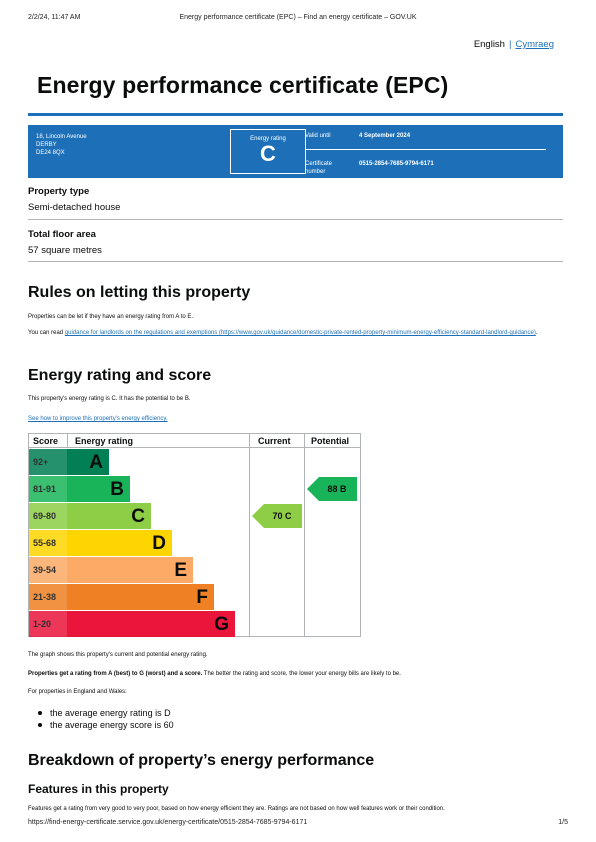 Image resolution: width=596 pixels, height=842 pixels. What do you see at coordinates (109, 516) in the screenshot?
I see `band-bar-c: C` at bounding box center [109, 516].